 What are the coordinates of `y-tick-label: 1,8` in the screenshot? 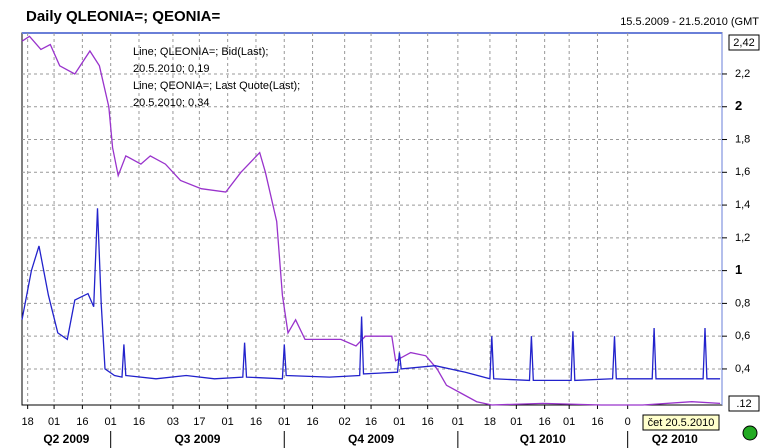 It's located at (742, 139).